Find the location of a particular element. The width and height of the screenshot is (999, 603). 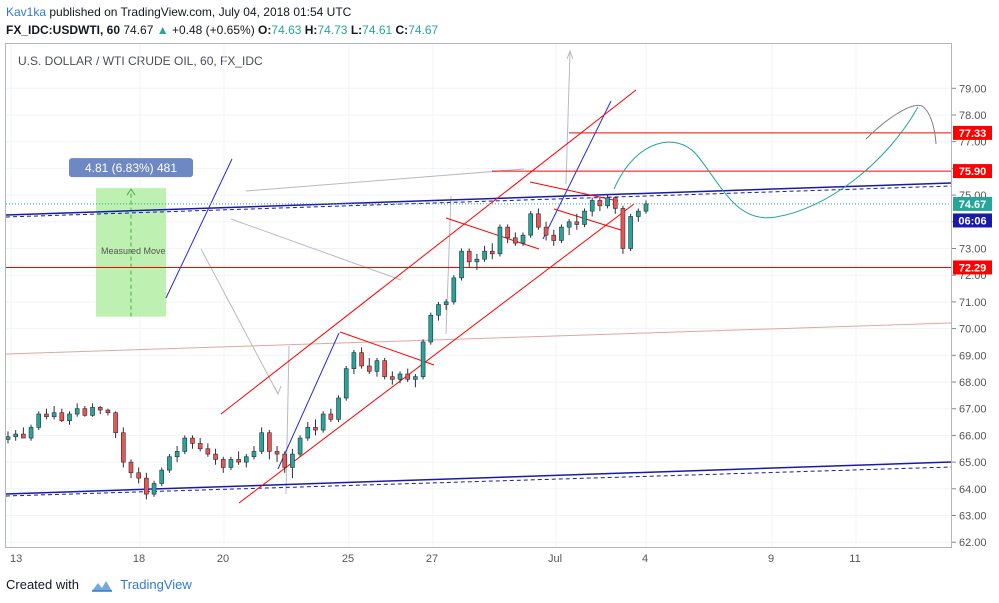

price-tag is located at coordinates (972, 267).